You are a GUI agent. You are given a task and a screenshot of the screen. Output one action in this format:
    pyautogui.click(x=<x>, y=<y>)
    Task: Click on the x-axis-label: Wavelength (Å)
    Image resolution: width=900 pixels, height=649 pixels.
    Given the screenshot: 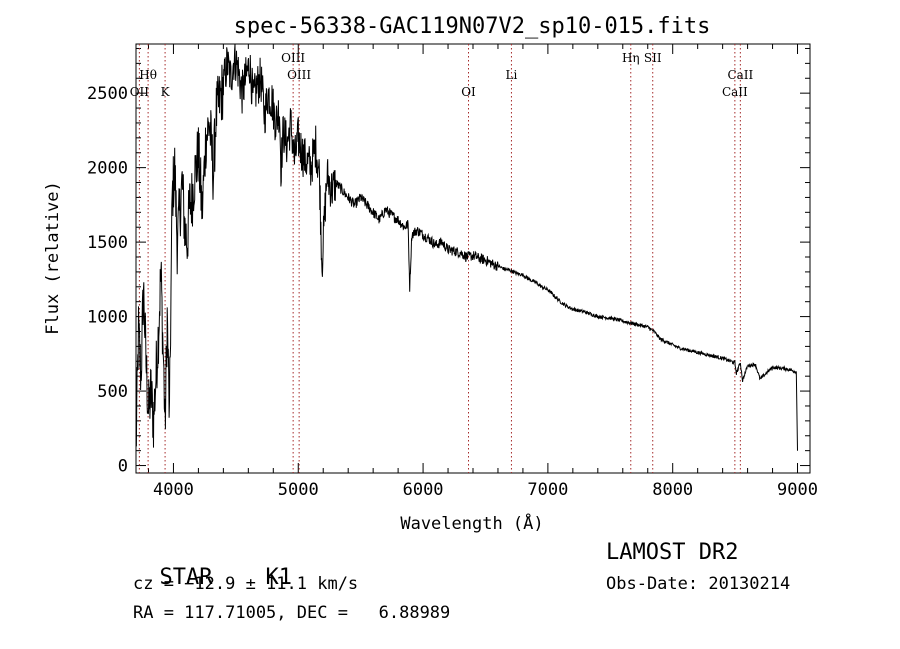 What is the action you would take?
    pyautogui.click(x=471, y=523)
    